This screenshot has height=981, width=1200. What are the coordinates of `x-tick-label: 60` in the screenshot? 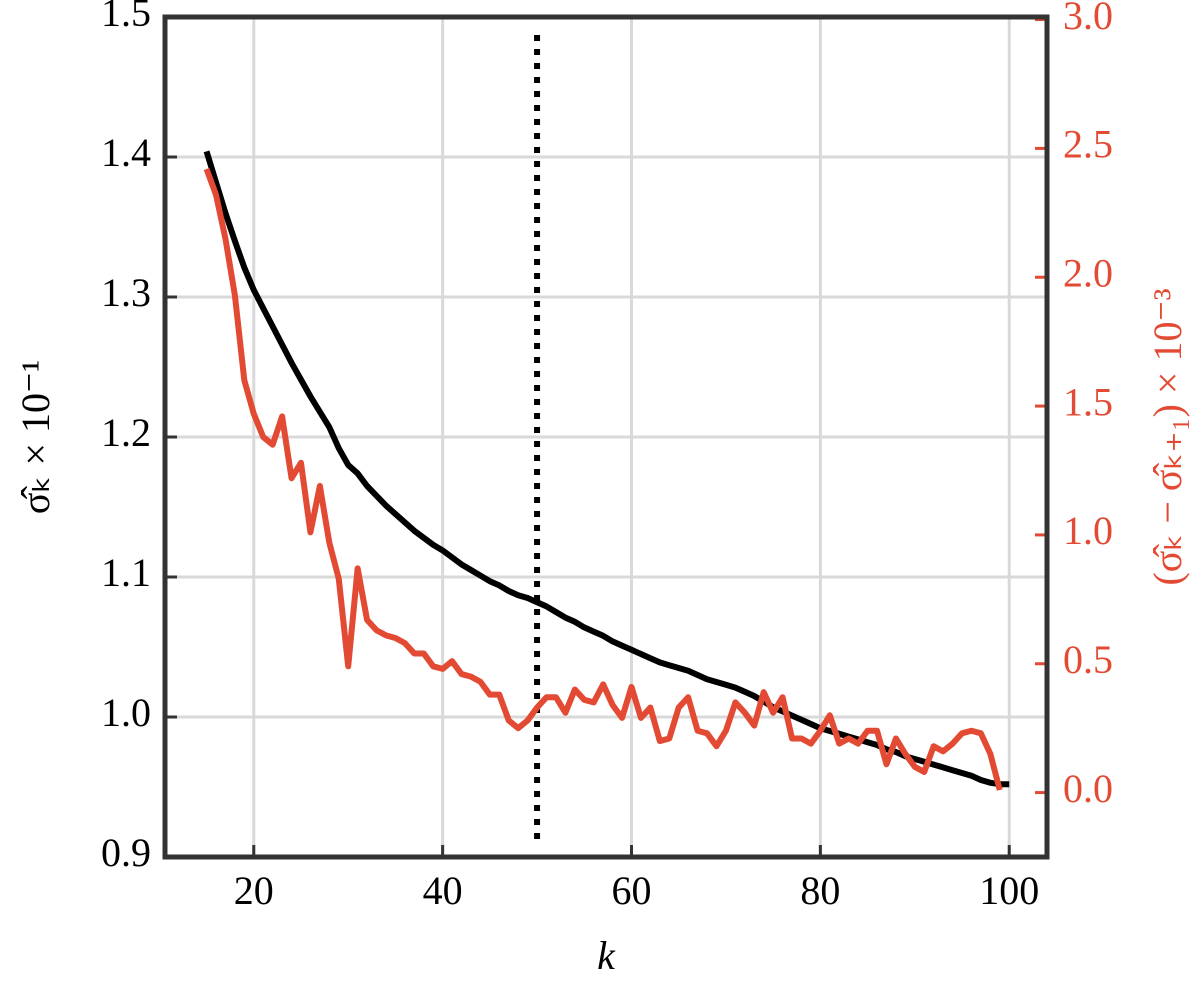 It's located at (631, 890).